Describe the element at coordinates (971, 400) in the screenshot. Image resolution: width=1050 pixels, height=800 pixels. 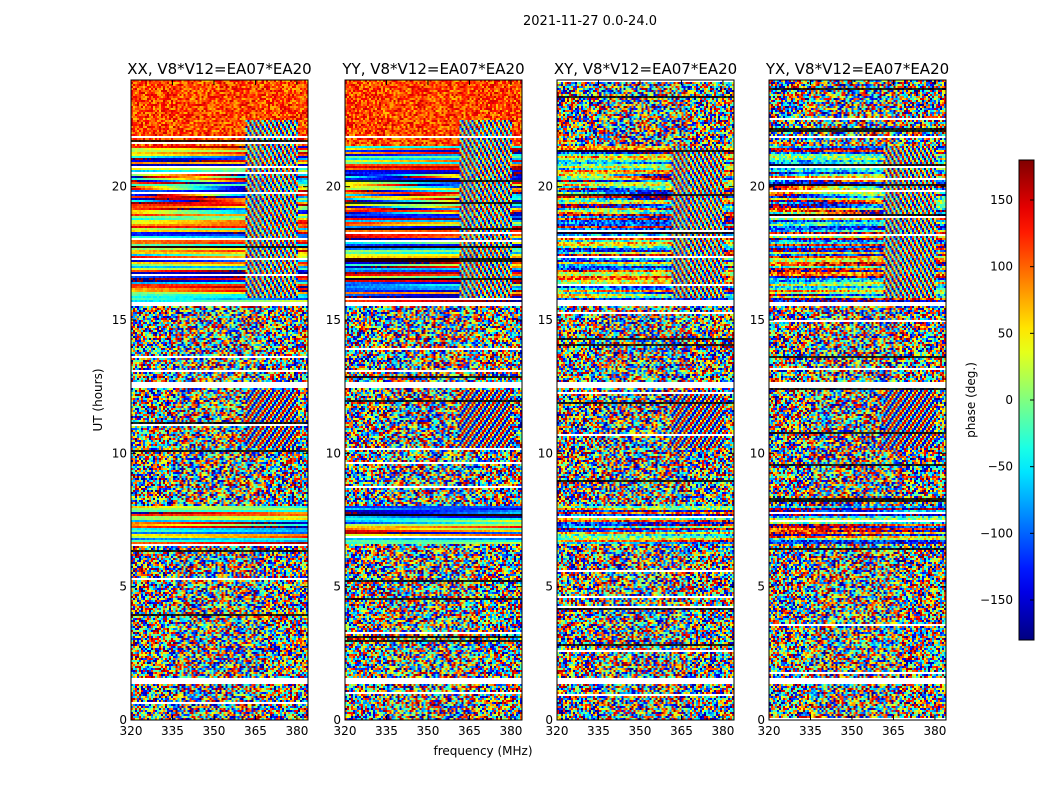
I see `colorbar-label: phase (deg.)` at that location.